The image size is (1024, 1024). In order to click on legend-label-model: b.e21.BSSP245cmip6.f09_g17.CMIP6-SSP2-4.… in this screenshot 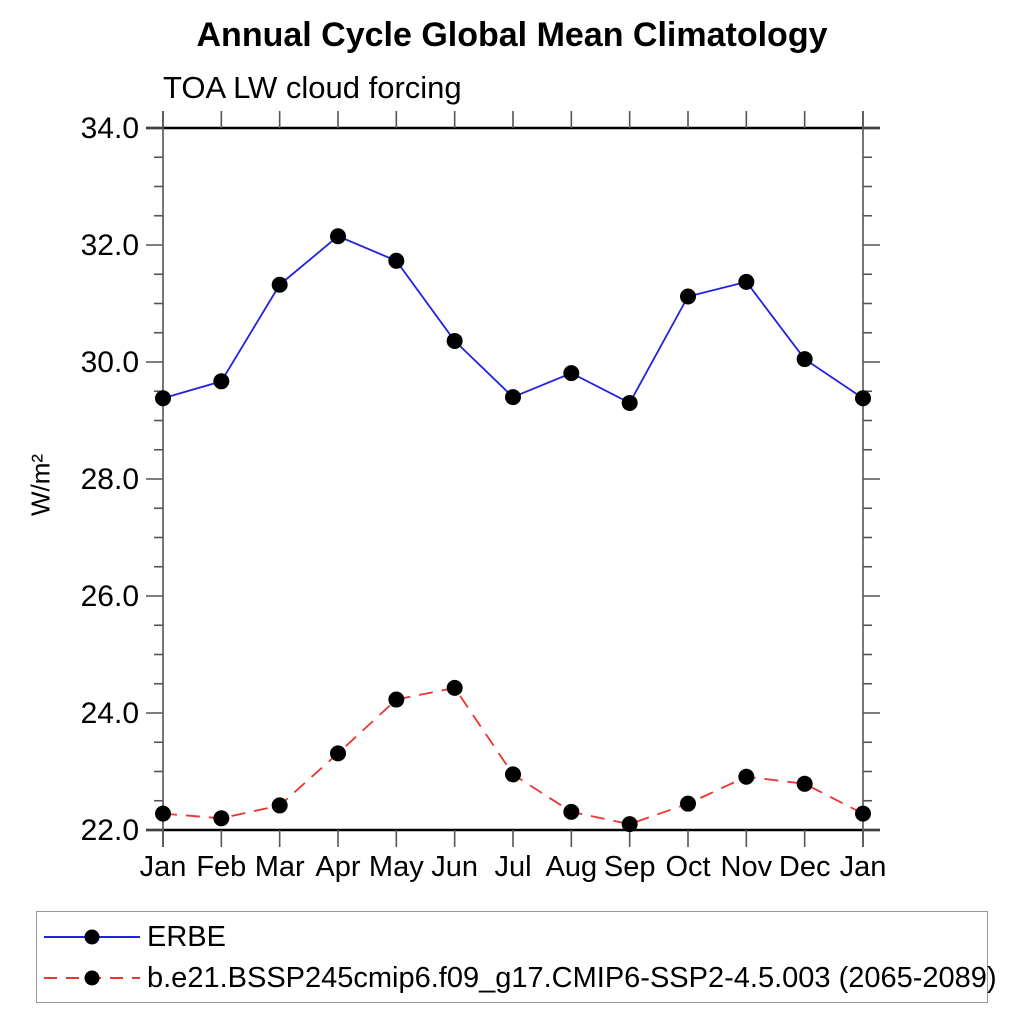, I will do `click(572, 977)`.